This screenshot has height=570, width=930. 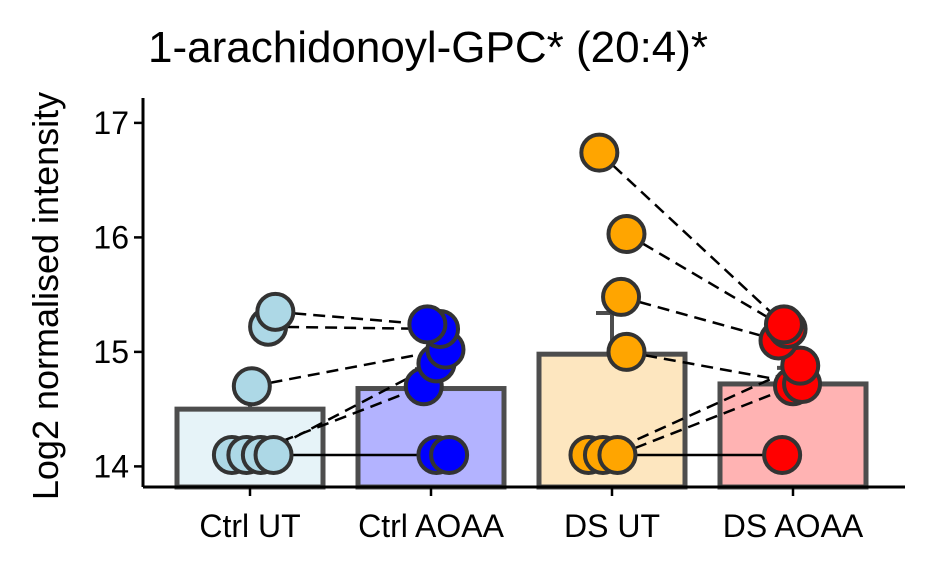 I want to click on x-tick-label: DS AOAA, so click(x=793, y=526).